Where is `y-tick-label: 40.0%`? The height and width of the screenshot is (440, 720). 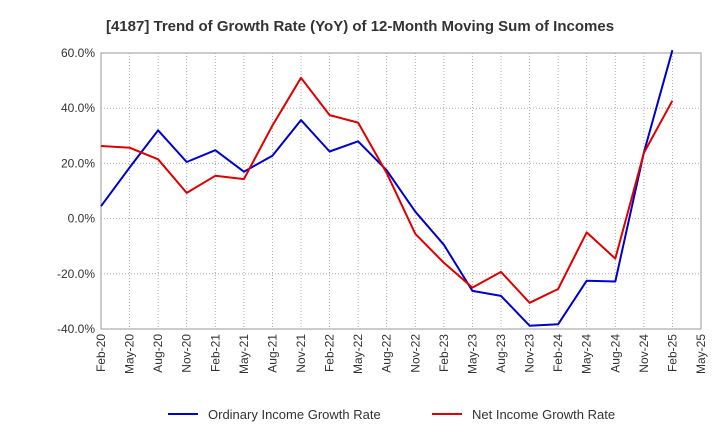 y-tick-label: 40.0% is located at coordinates (78, 108).